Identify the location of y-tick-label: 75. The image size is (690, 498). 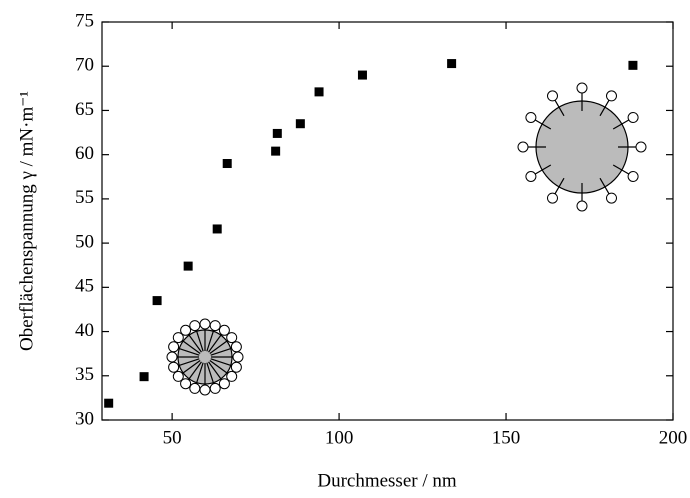
(84, 20).